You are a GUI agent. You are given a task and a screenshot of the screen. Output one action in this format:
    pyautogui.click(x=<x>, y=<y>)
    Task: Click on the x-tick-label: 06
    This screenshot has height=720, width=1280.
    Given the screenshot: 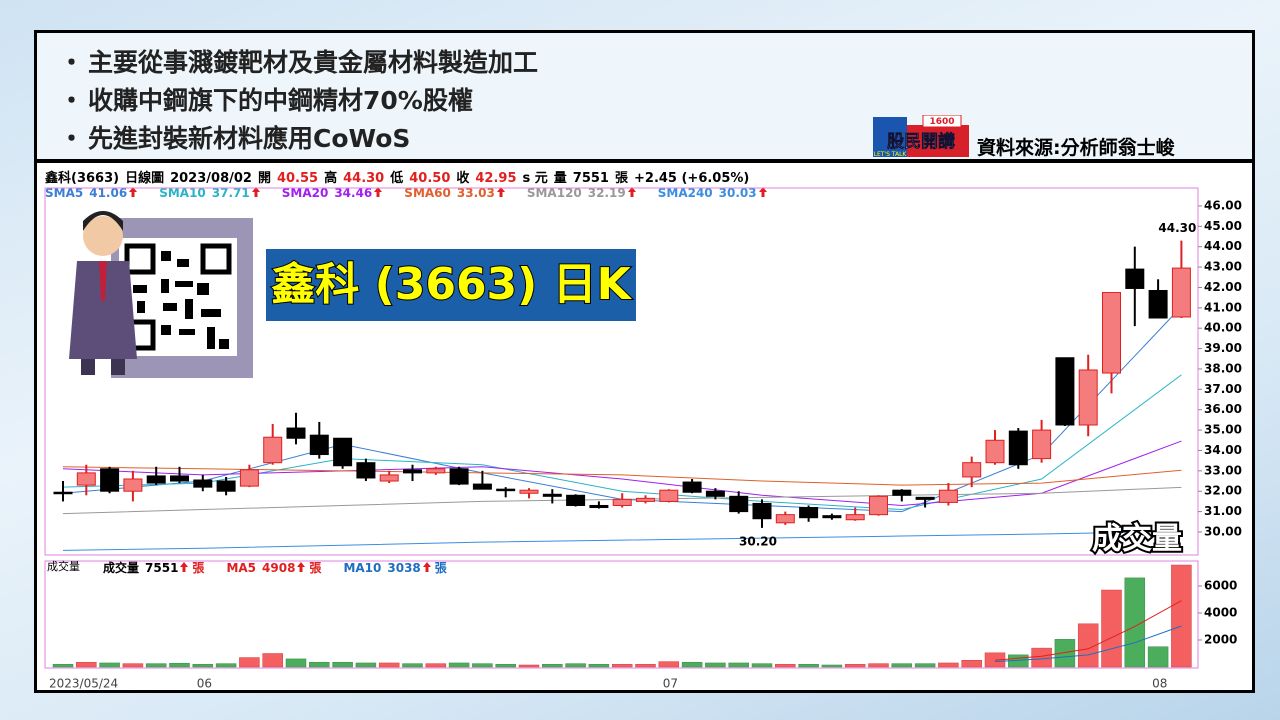 What is the action you would take?
    pyautogui.click(x=204, y=684)
    